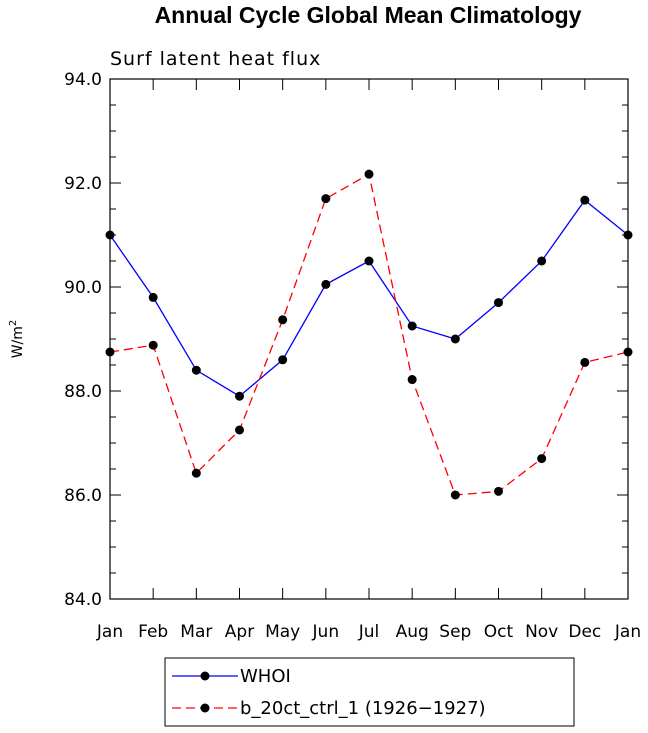 The image size is (648, 733). I want to click on x-tick-label: Feb, so click(153, 632).